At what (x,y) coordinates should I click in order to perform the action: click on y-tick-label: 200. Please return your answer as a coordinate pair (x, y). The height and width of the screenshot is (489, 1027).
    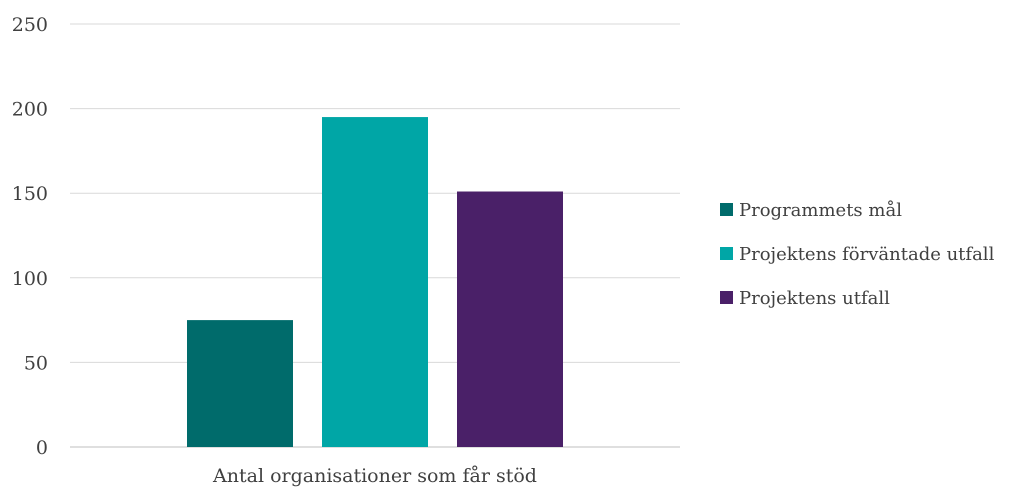
    Looking at the image, I should click on (30, 110).